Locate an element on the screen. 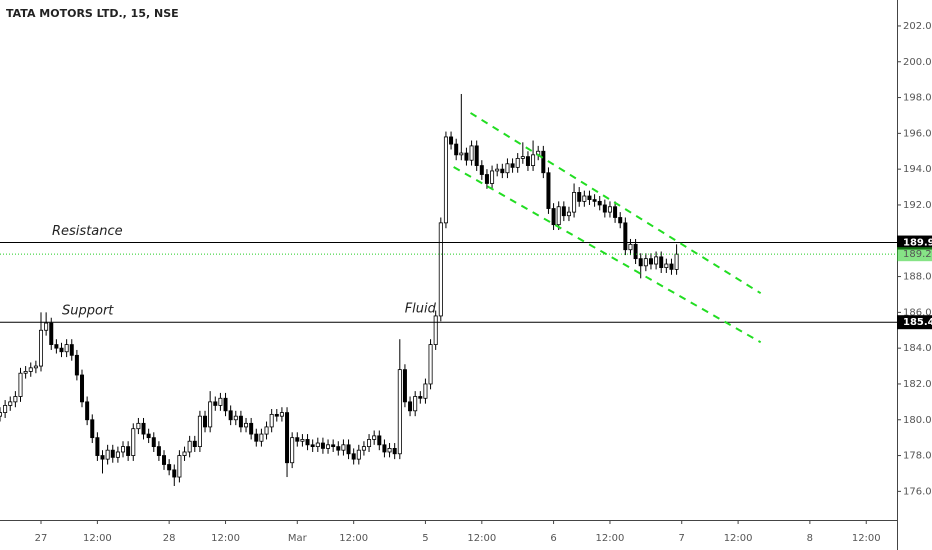 The height and width of the screenshot is (550, 932). last-price-label: 189.25 is located at coordinates (917, 254).